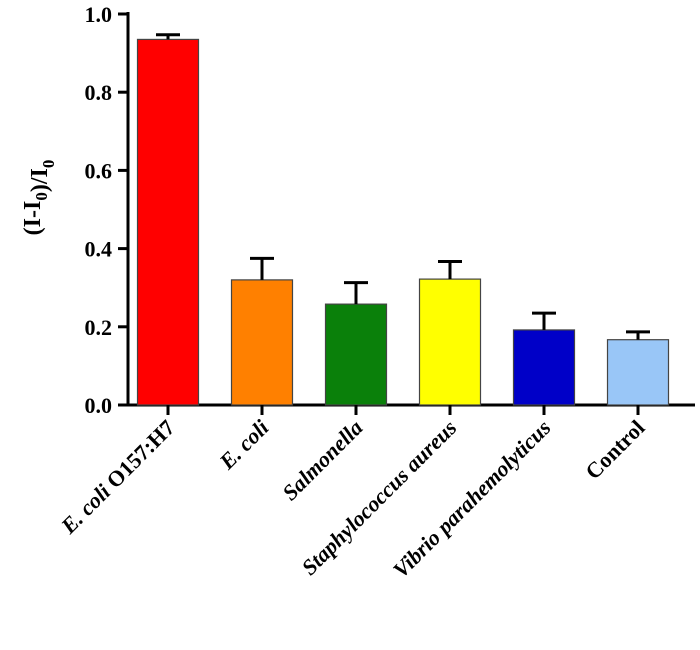 The image size is (700, 650). What do you see at coordinates (99, 170) in the screenshot?
I see `y-tick-label: 0.6` at bounding box center [99, 170].